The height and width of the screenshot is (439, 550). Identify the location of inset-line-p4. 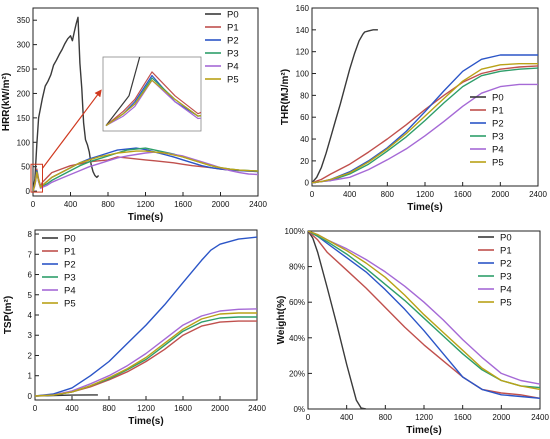
(153, 103).